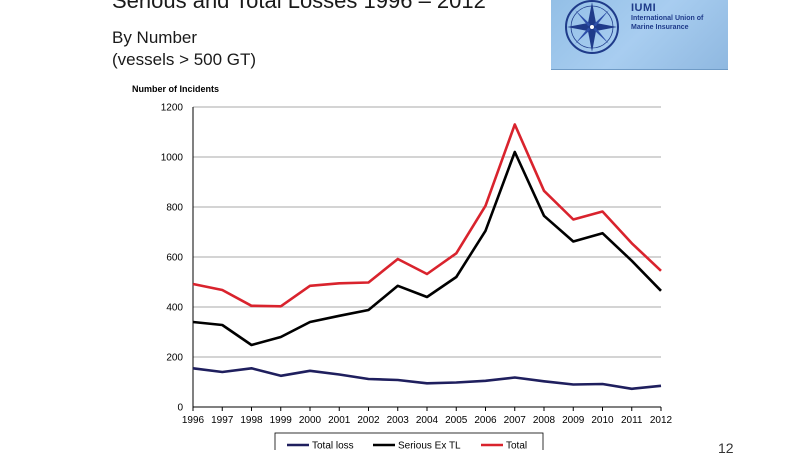  I want to click on x-tick-label: 1996, so click(193, 420).